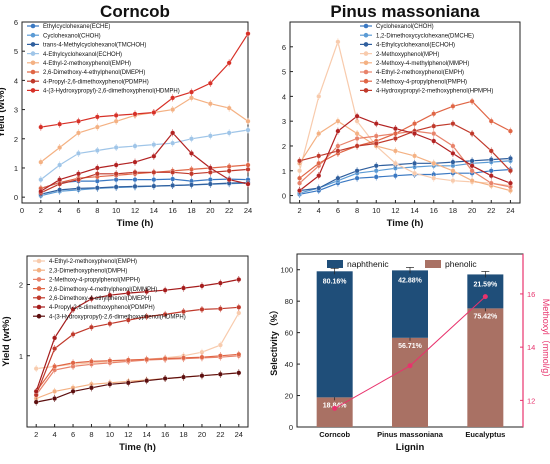 This screenshot has height=464, width=550. Describe the element at coordinates (78, 210) in the screenshot. I see `x-tick-label: 6` at that location.